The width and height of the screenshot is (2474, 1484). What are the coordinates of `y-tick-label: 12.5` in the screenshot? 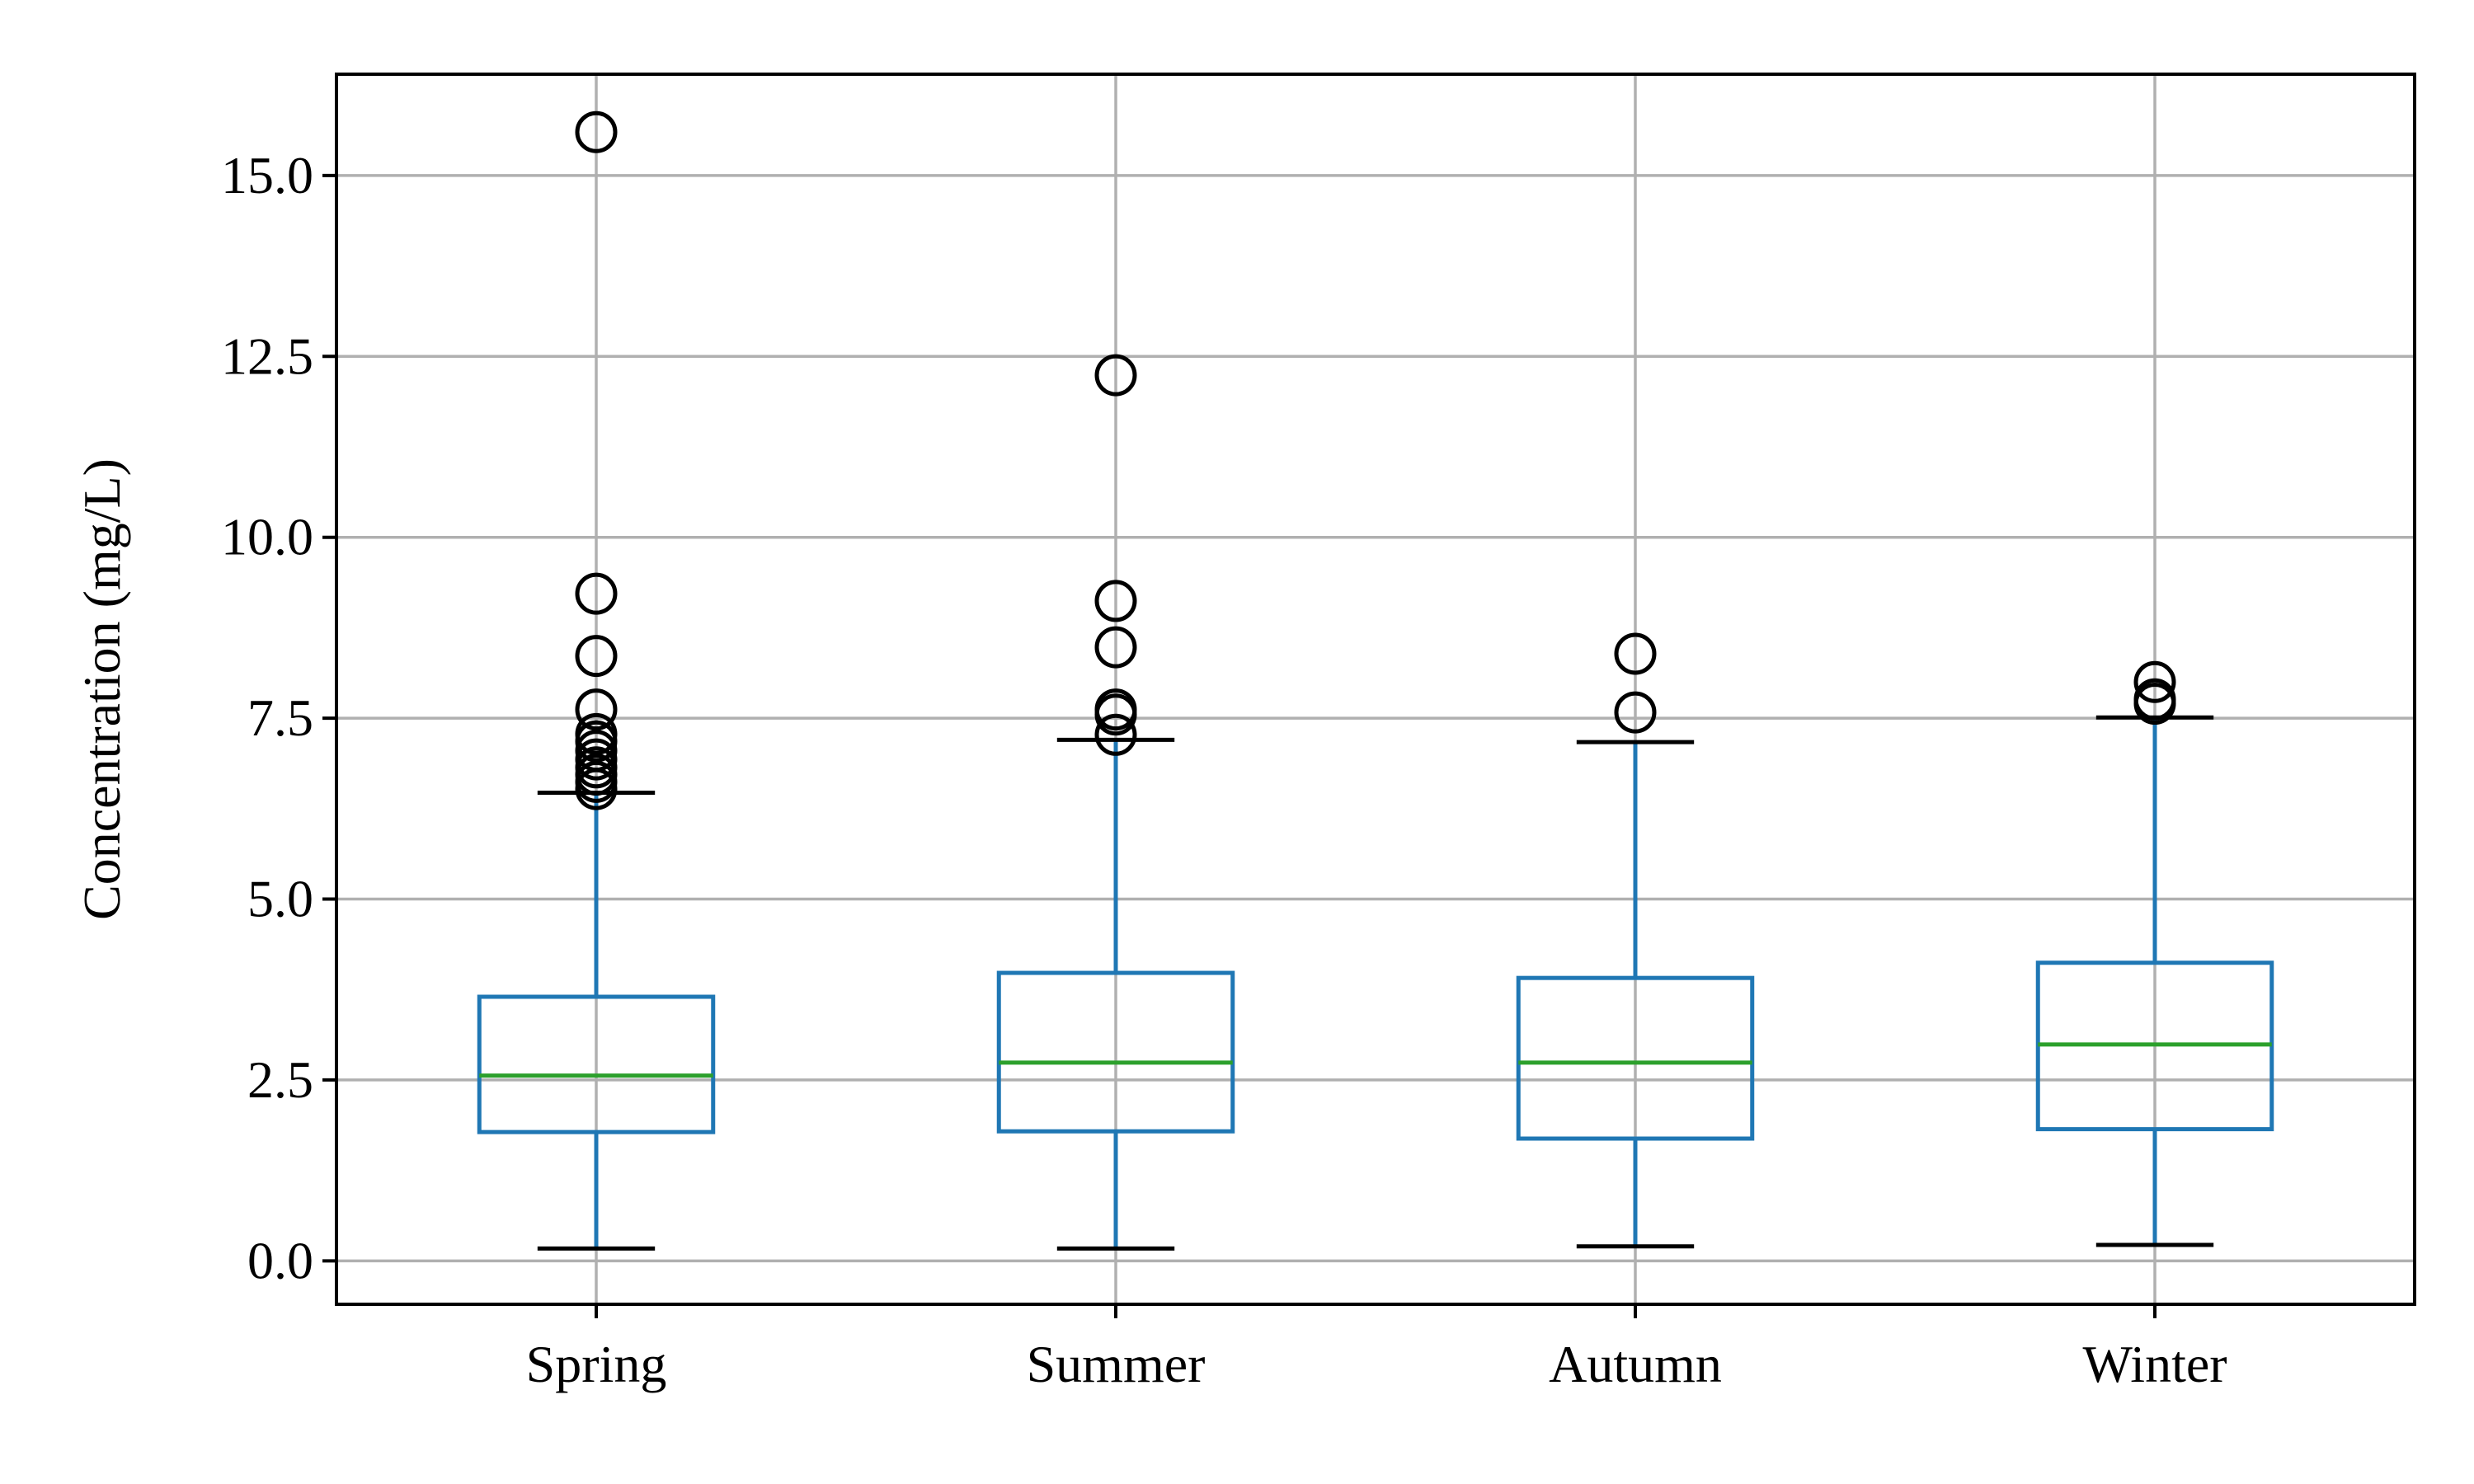 It's located at (267, 355).